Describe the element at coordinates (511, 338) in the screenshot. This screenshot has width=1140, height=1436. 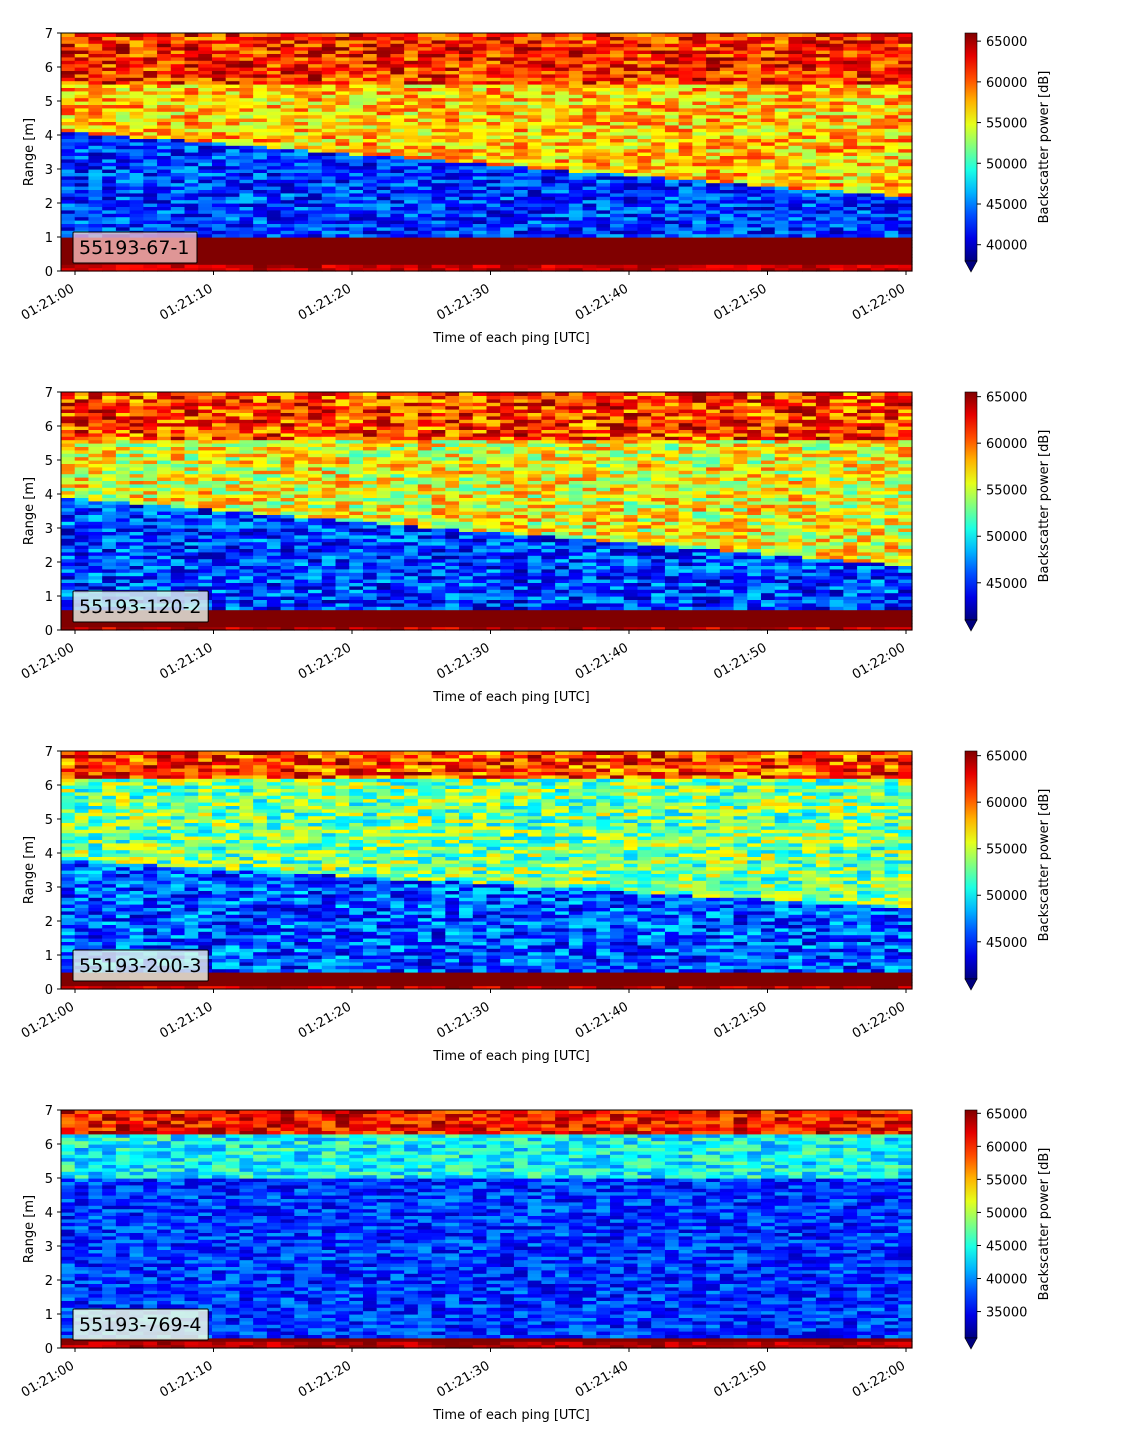
I see `x-axis-label: Time of each ping [UTC]` at that location.